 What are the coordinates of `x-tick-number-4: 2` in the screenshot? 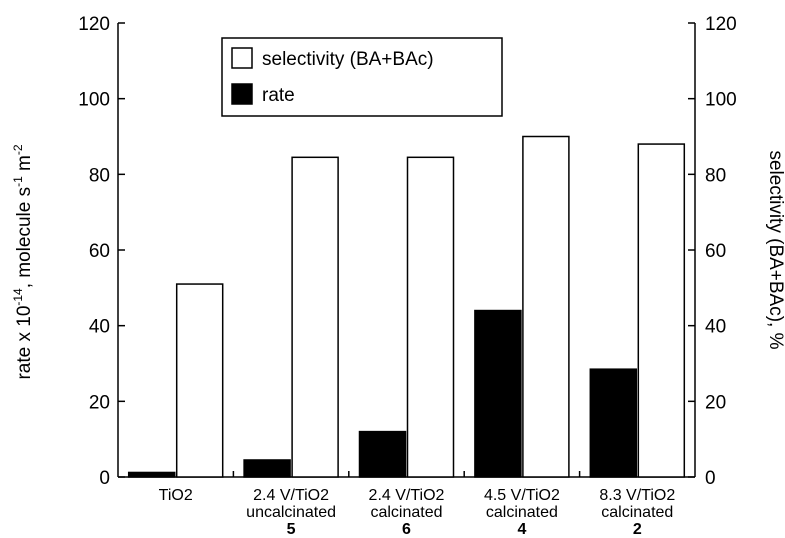 It's located at (637, 529).